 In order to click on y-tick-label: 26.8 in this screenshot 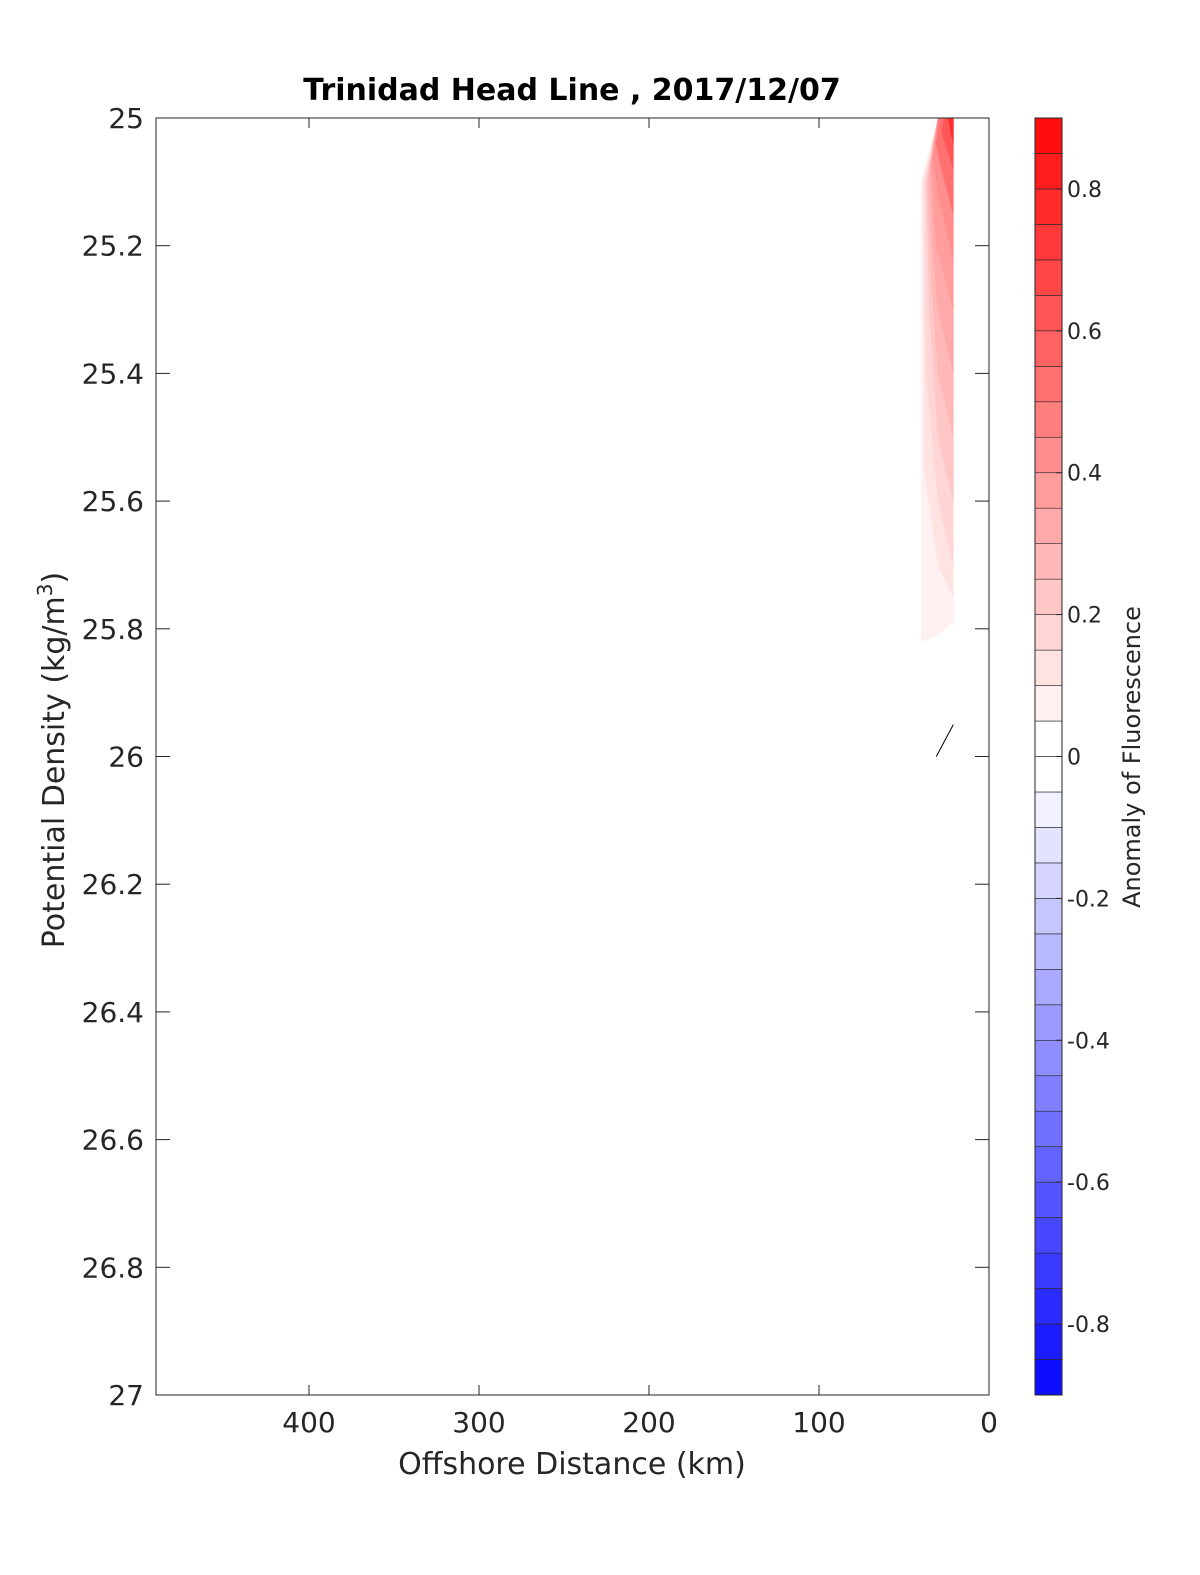, I will do `click(113, 1267)`.